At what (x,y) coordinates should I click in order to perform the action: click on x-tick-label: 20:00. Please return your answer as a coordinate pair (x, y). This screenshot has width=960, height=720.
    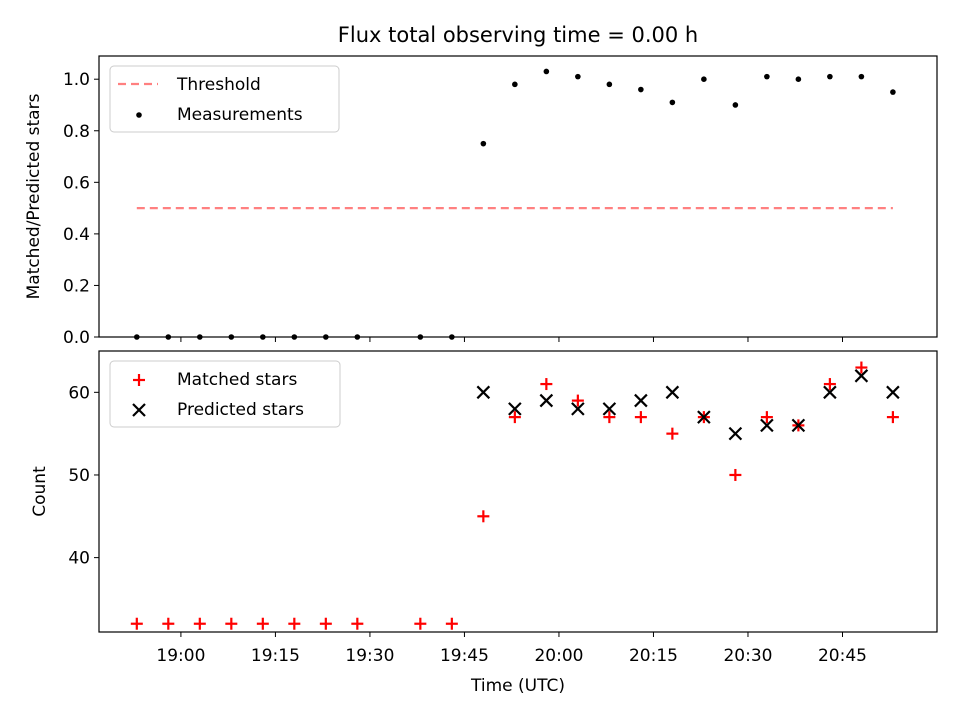
    Looking at the image, I should click on (558, 656).